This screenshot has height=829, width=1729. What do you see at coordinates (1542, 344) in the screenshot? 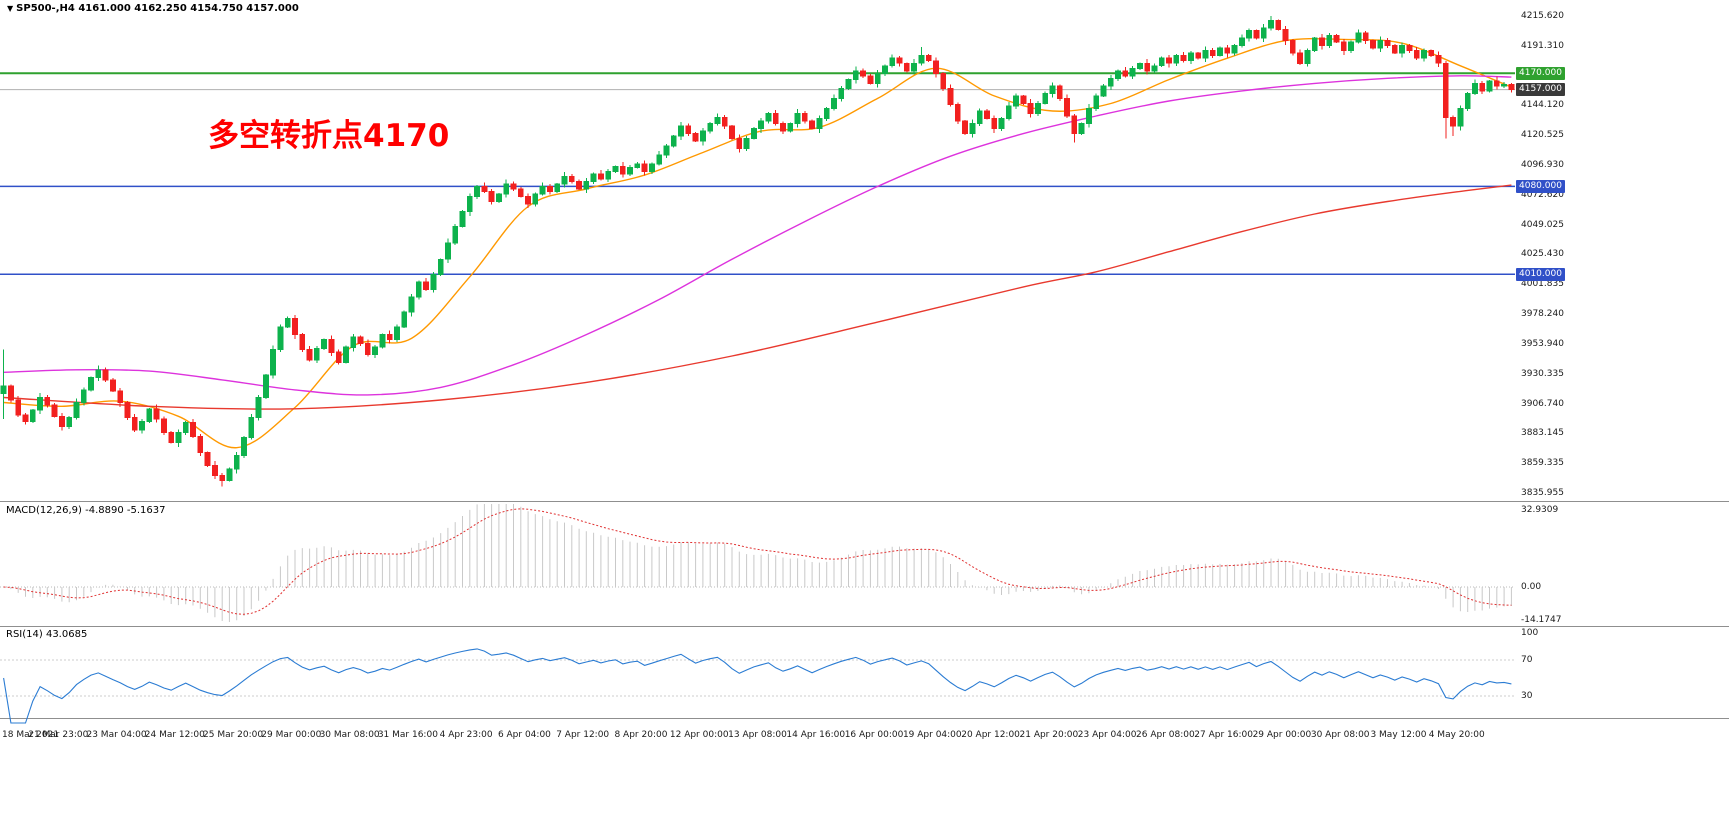
I see `price-axis-label: 3953.940` at bounding box center [1542, 344].